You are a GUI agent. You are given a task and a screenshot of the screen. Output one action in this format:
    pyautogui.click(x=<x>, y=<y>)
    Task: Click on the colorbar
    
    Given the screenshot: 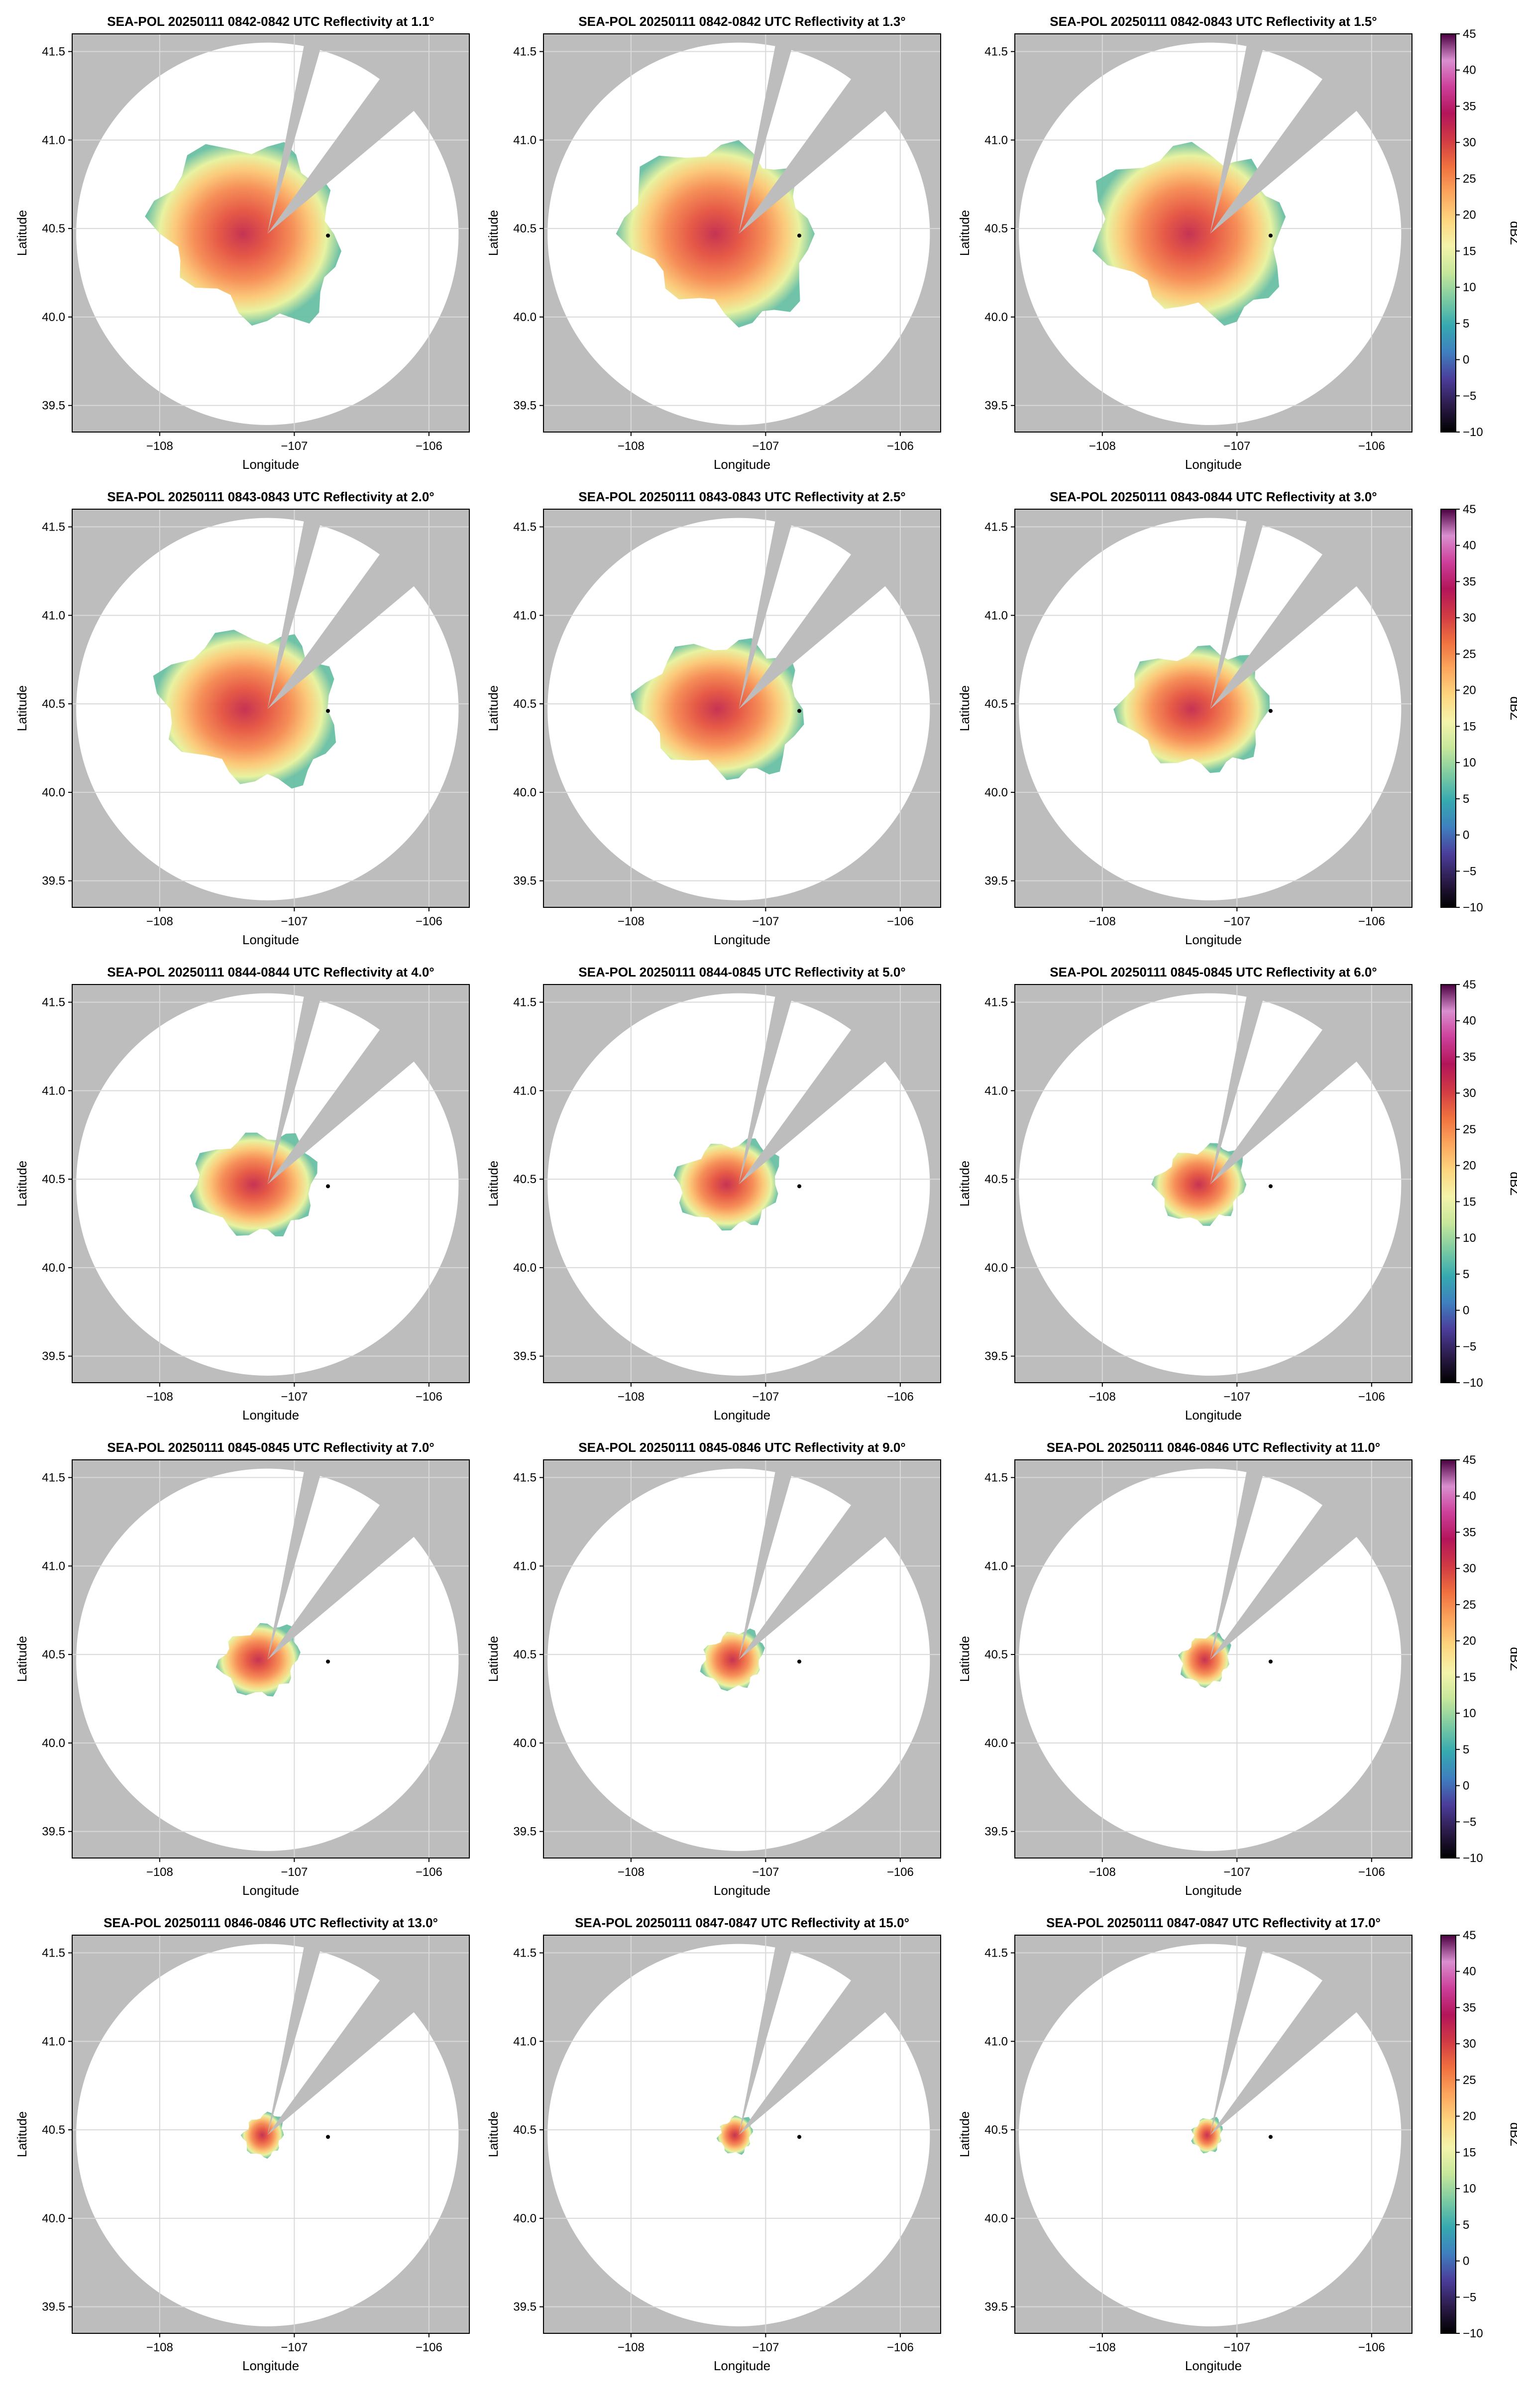 What is the action you would take?
    pyautogui.click(x=1448, y=2134)
    